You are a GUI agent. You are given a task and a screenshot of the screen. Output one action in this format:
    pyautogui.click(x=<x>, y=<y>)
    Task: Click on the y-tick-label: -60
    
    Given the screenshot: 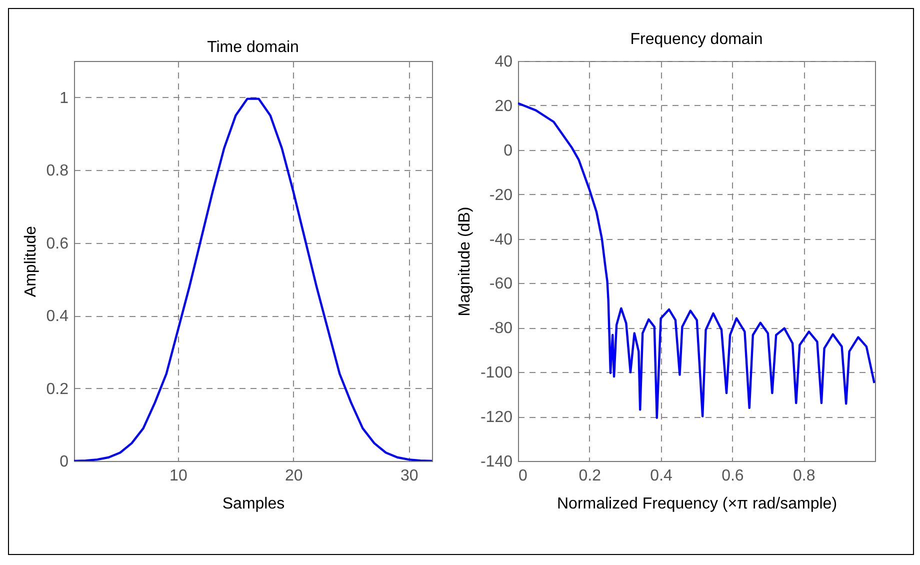 What is the action you would take?
    pyautogui.click(x=501, y=284)
    